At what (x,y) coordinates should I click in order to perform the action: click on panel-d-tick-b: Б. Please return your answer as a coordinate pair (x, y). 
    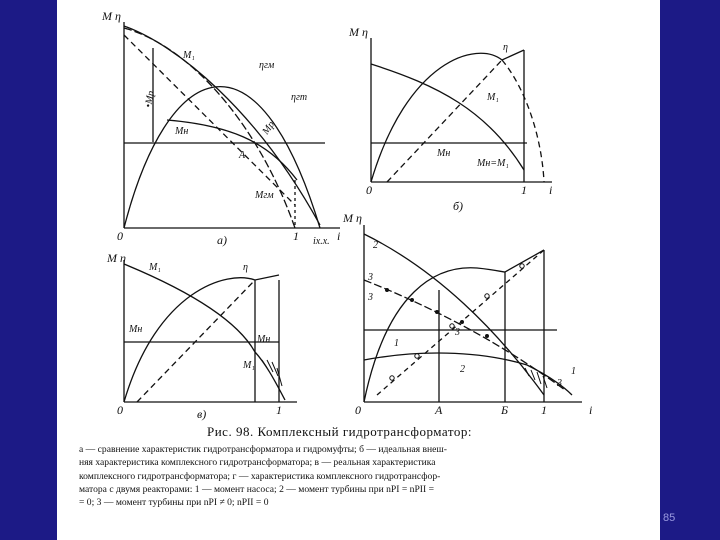
    Looking at the image, I should click on (504, 410).